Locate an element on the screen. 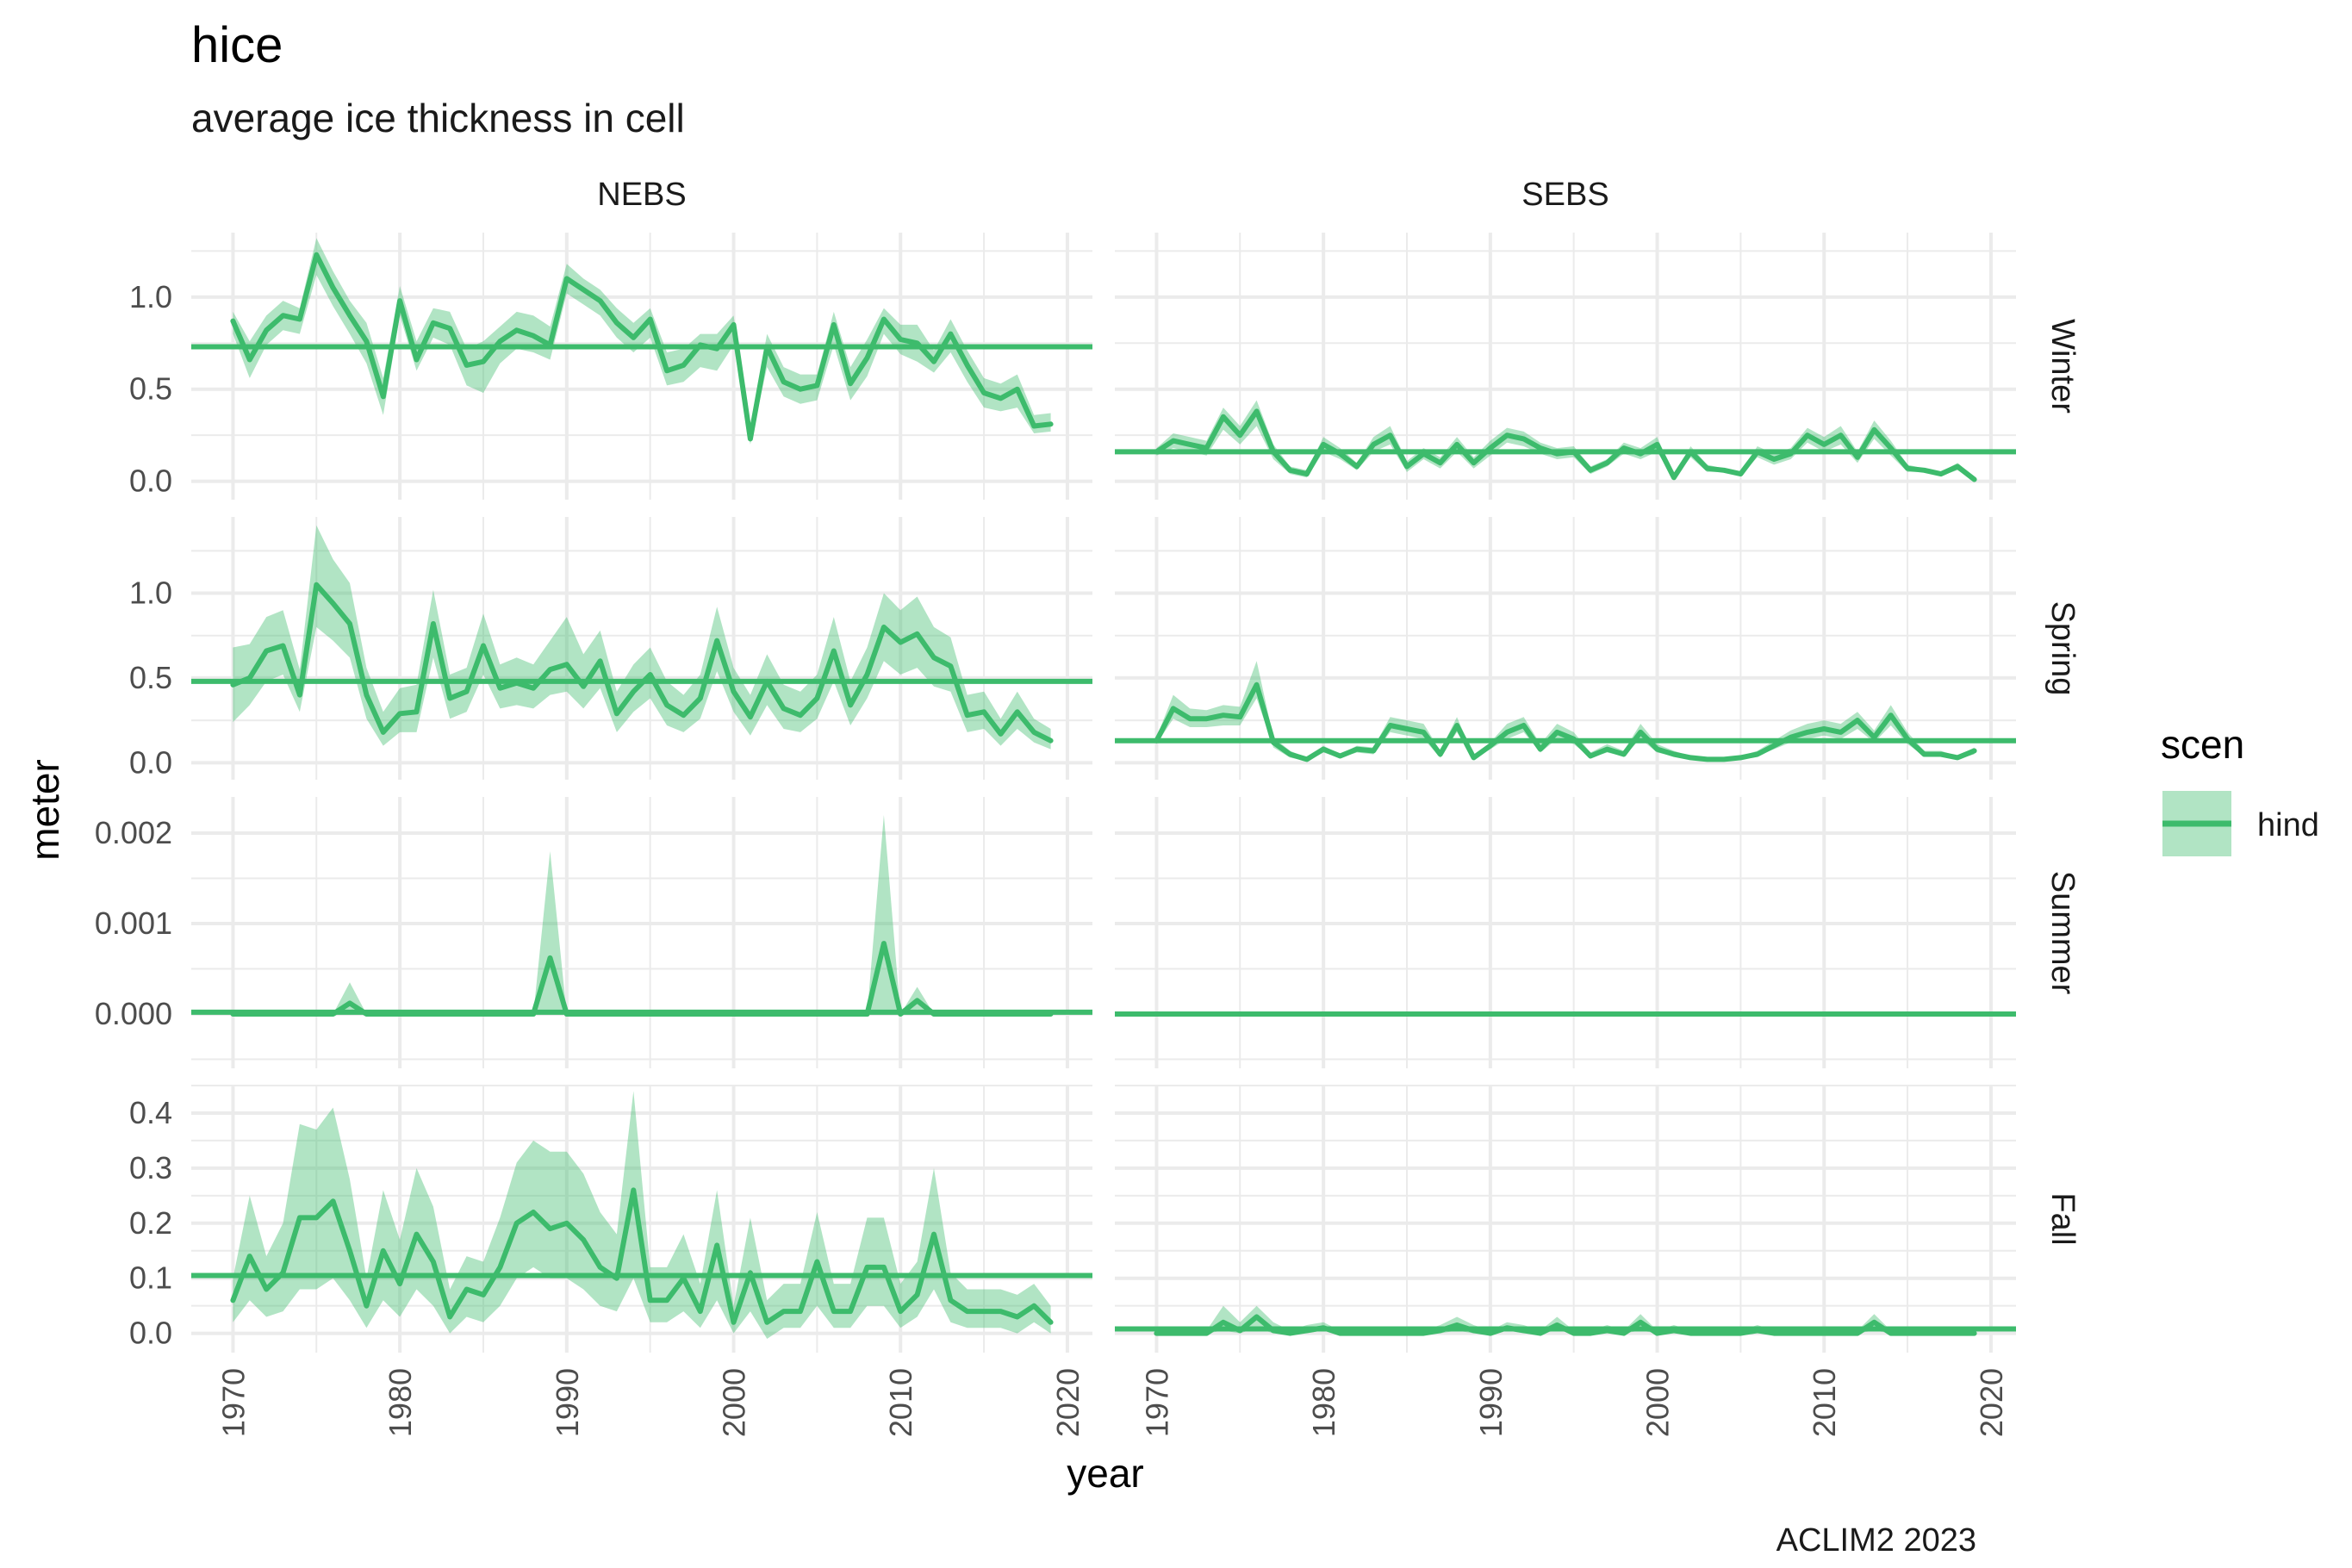  strip-label-winter: Winter is located at coordinates (2063, 366).